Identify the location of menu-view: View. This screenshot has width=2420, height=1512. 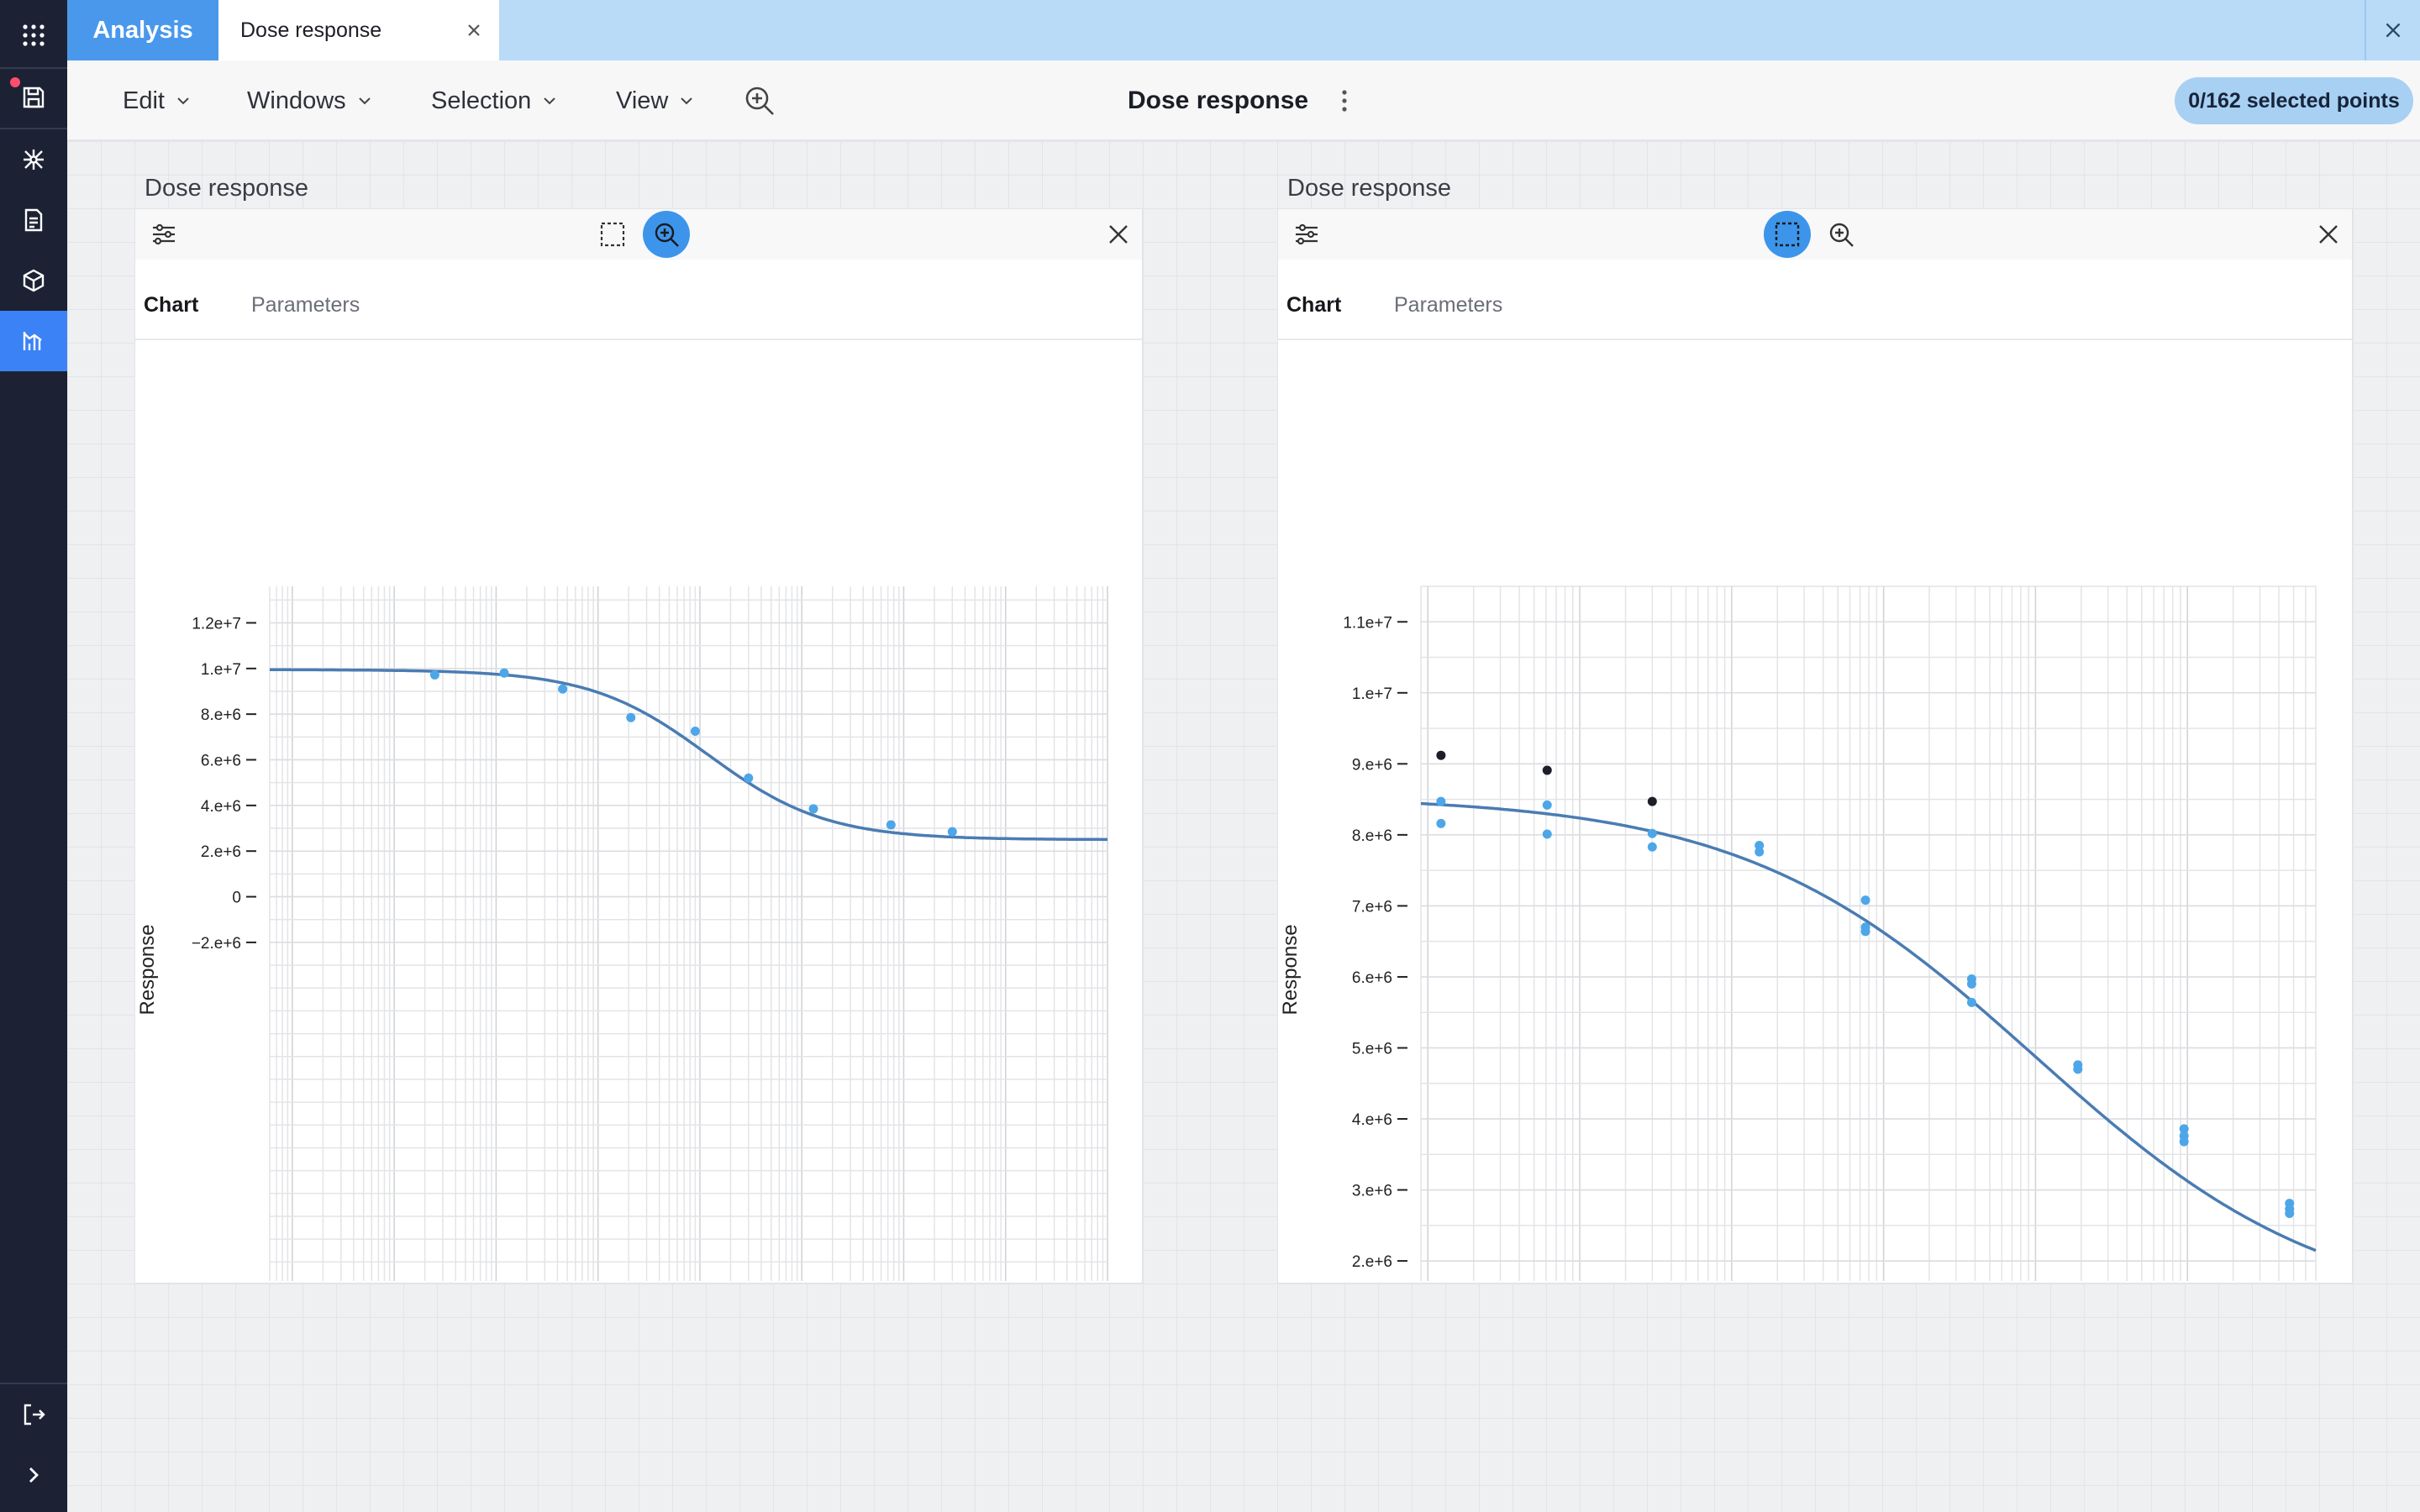
(656, 100).